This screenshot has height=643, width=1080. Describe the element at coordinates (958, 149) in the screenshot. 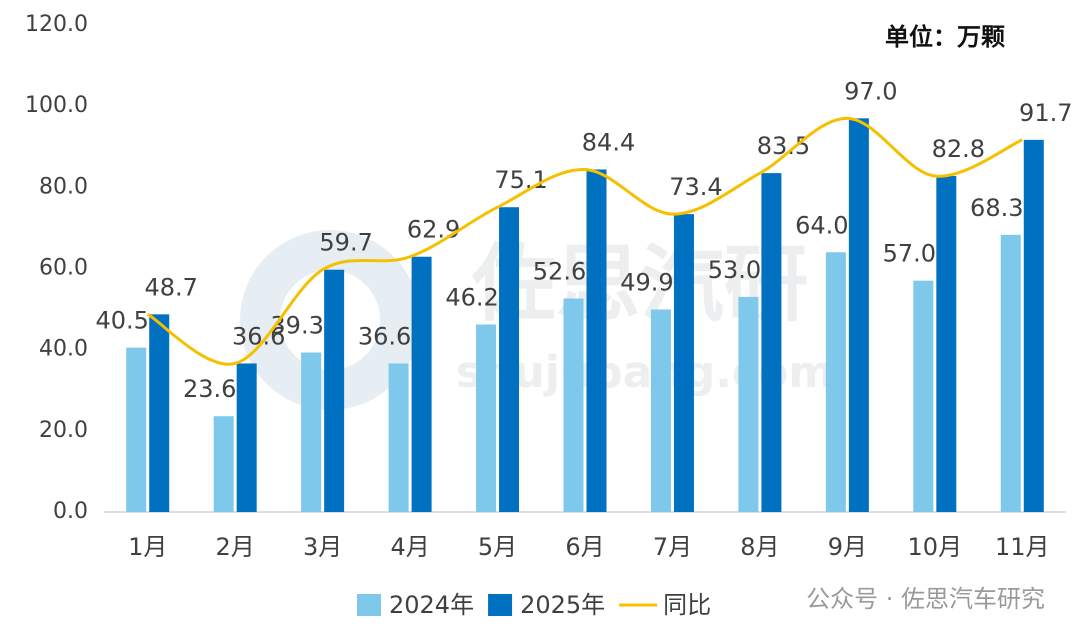

I see `data-label: 82.8` at that location.